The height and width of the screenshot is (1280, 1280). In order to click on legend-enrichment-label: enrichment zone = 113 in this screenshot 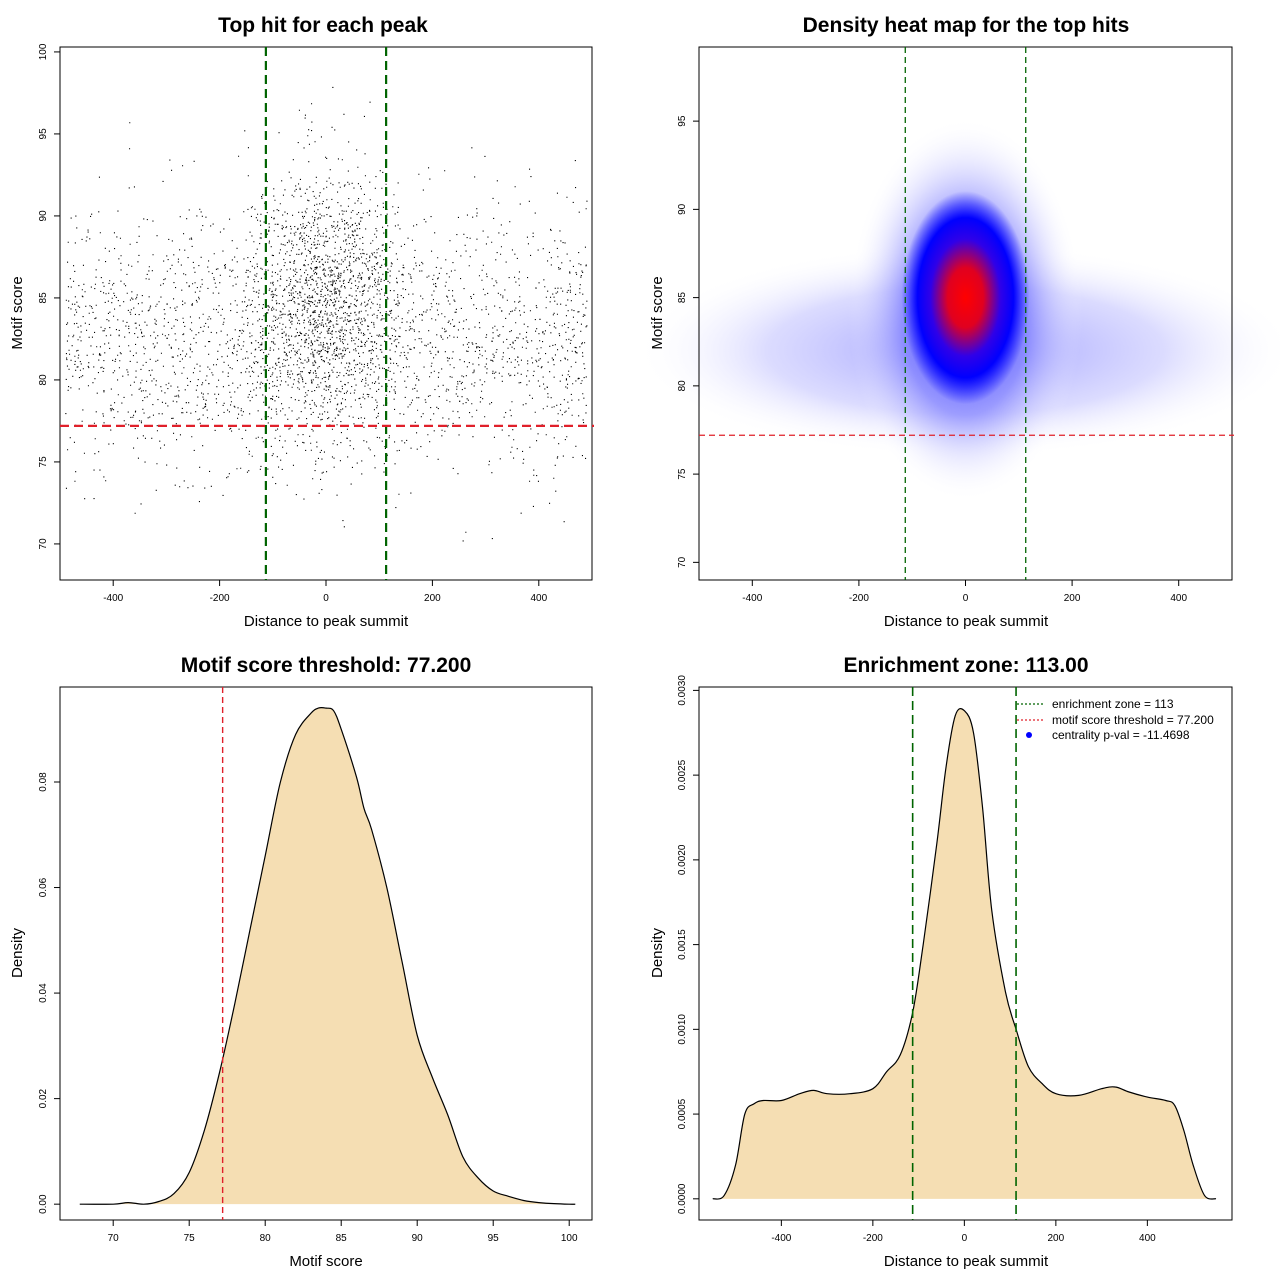, I will do `click(1113, 704)`.